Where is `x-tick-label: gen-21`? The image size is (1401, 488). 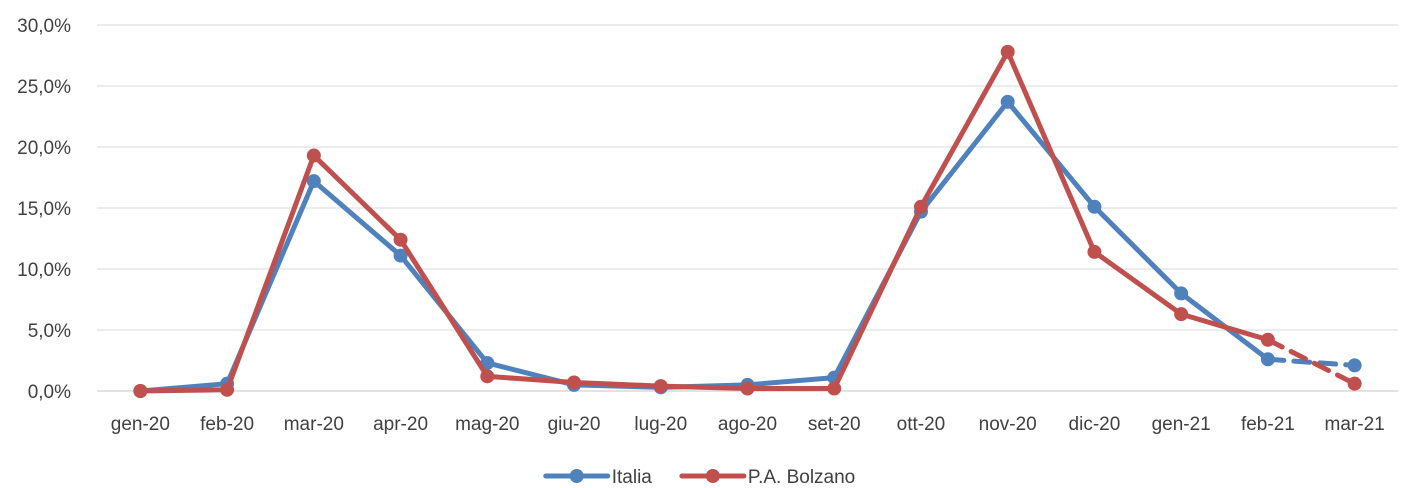
x-tick-label: gen-21 is located at coordinates (1181, 424).